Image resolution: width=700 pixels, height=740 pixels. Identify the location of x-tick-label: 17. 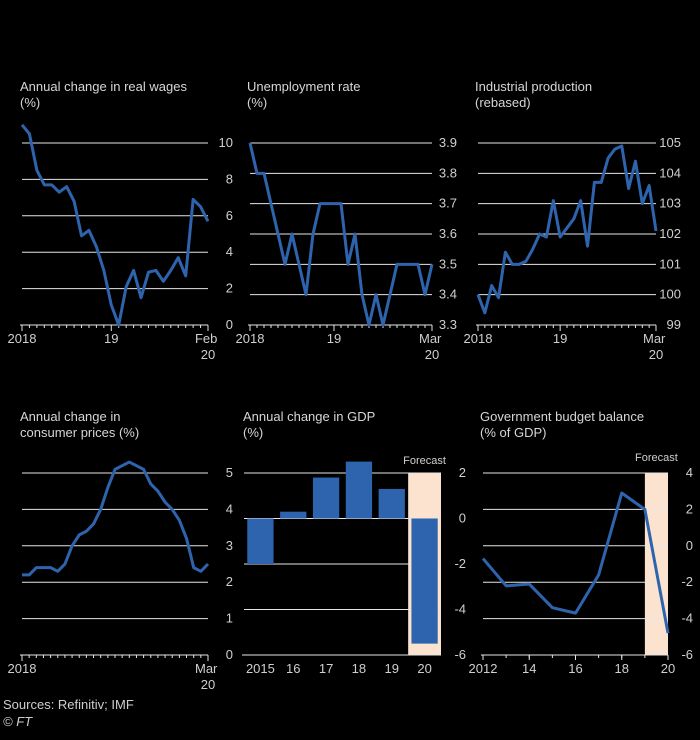
(326, 668).